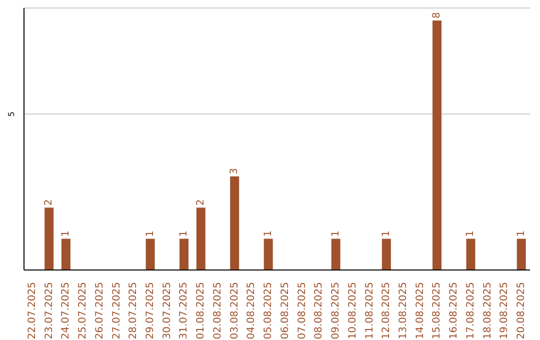 The height and width of the screenshot is (340, 540). Describe the element at coordinates (522, 311) in the screenshot. I see `x-tick-label: 20.08.2025` at that location.